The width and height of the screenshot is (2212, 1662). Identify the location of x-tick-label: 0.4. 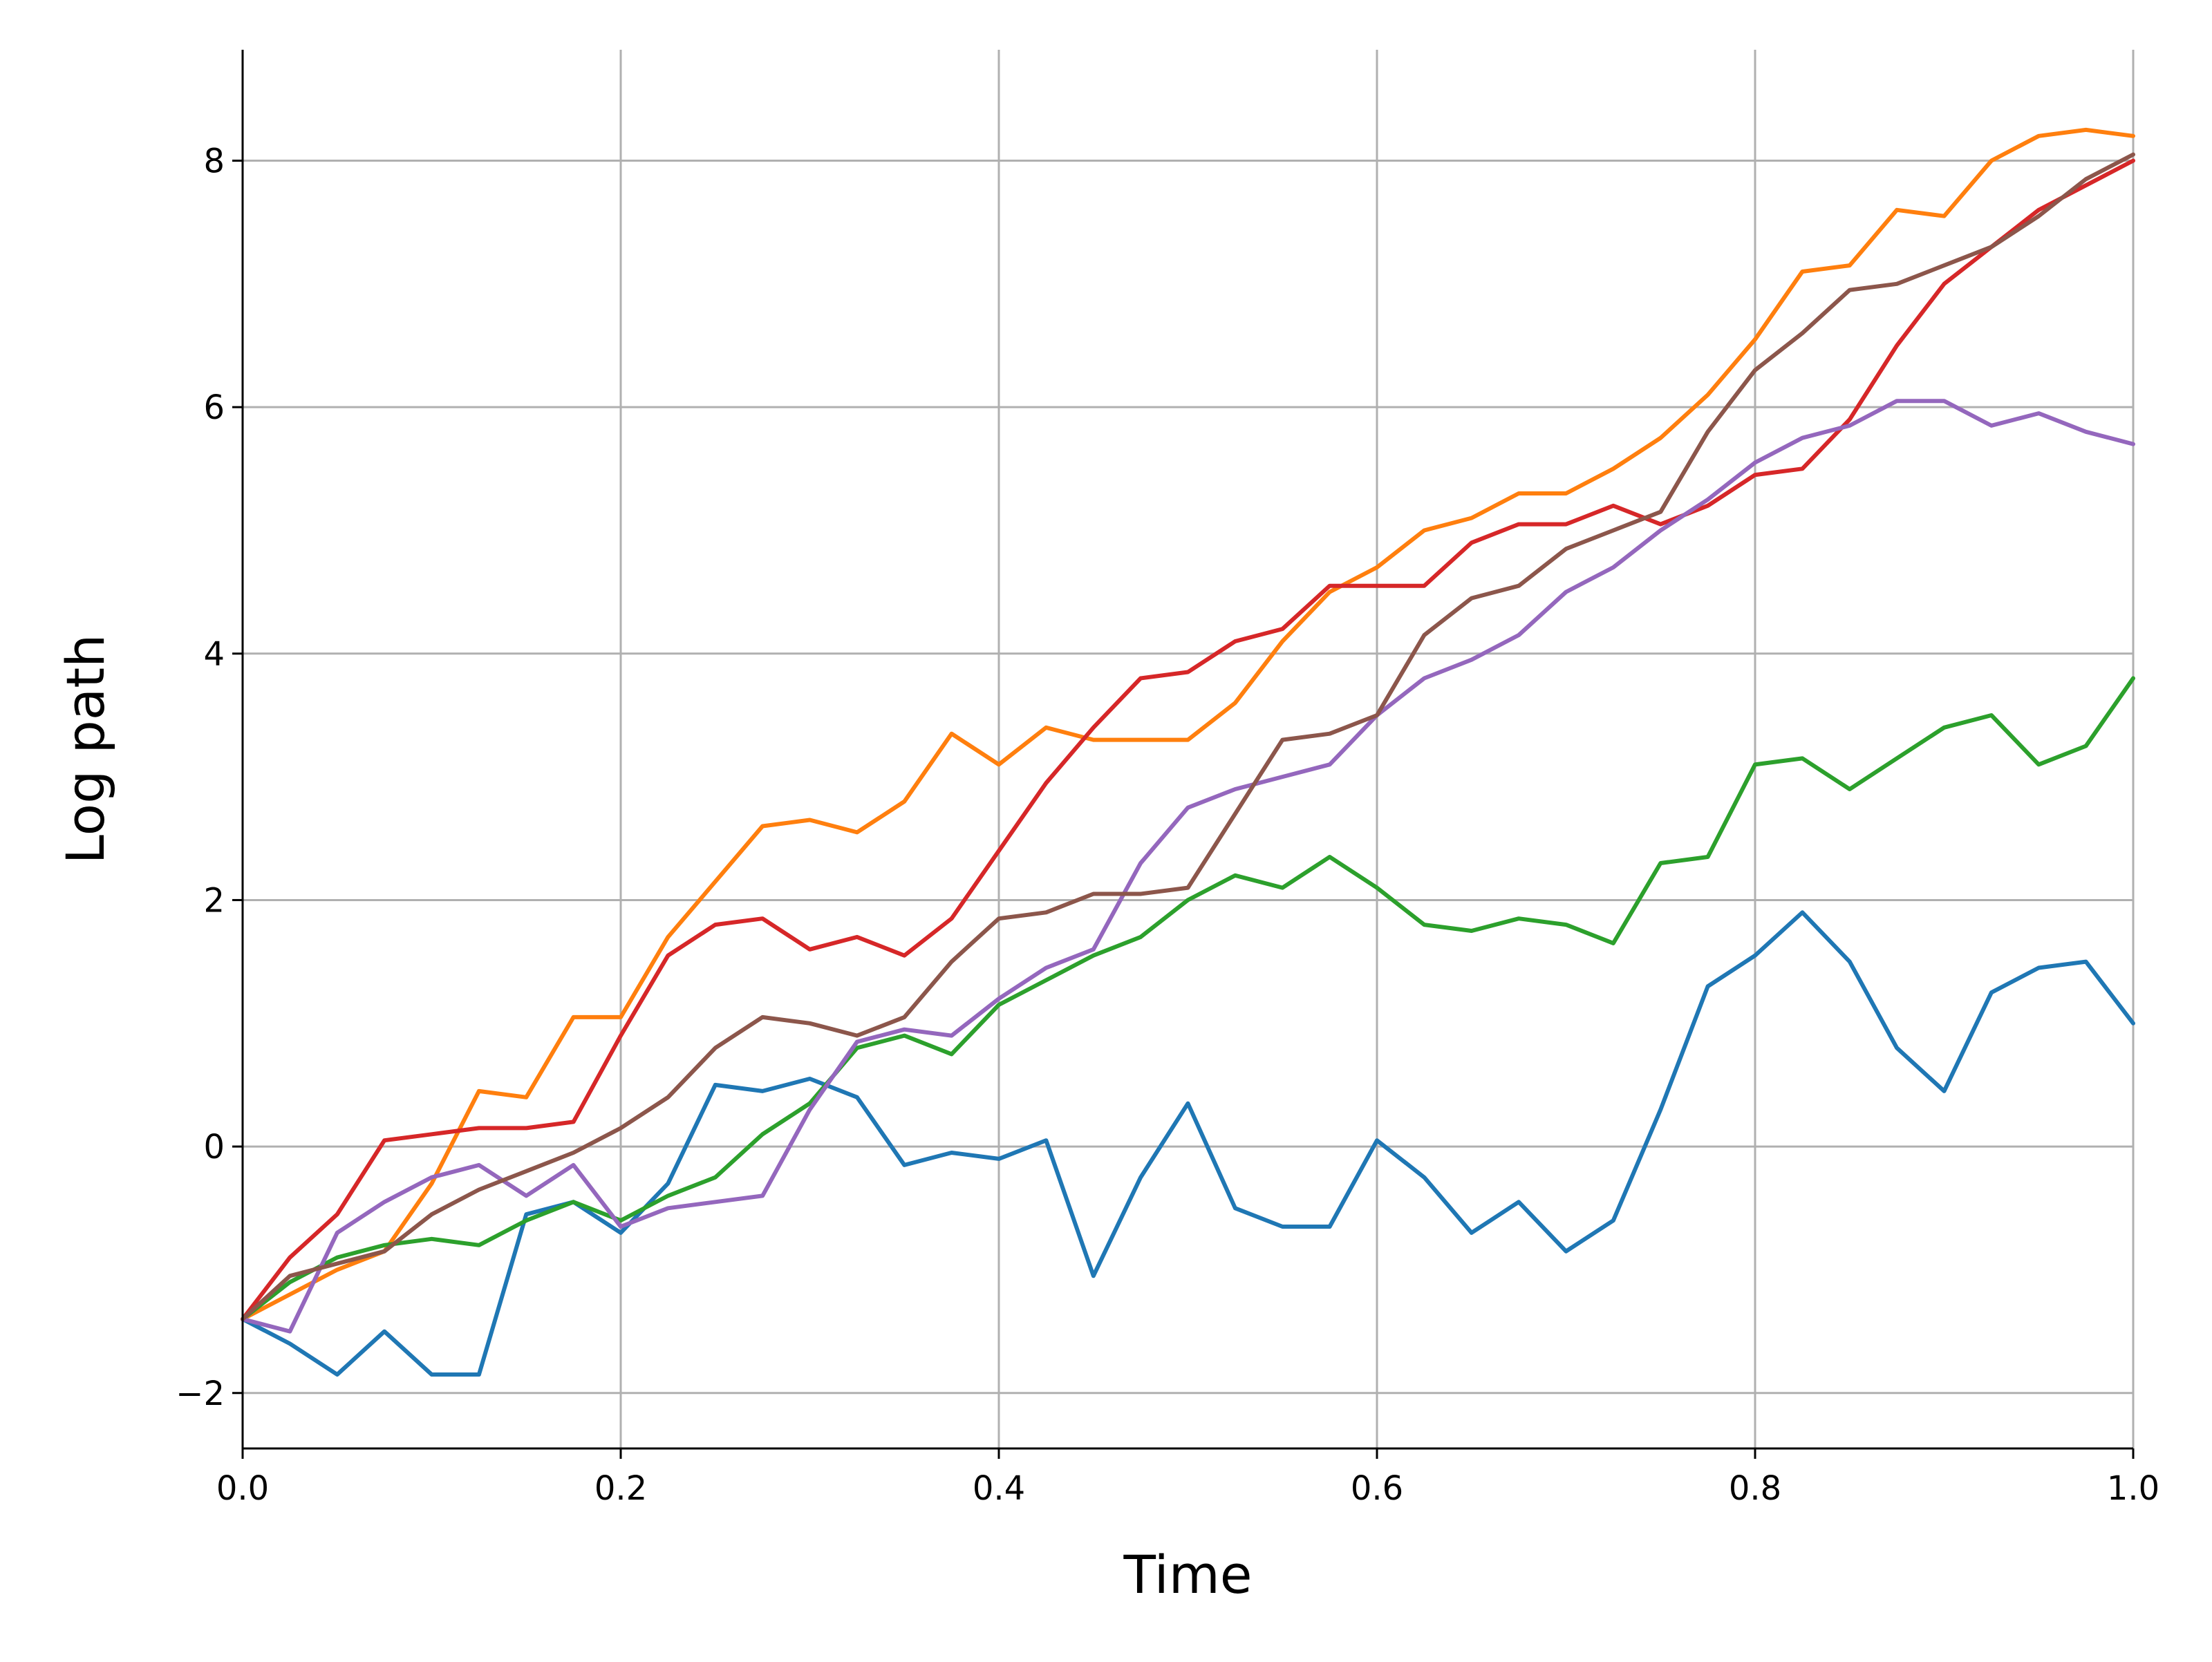
(999, 1489).